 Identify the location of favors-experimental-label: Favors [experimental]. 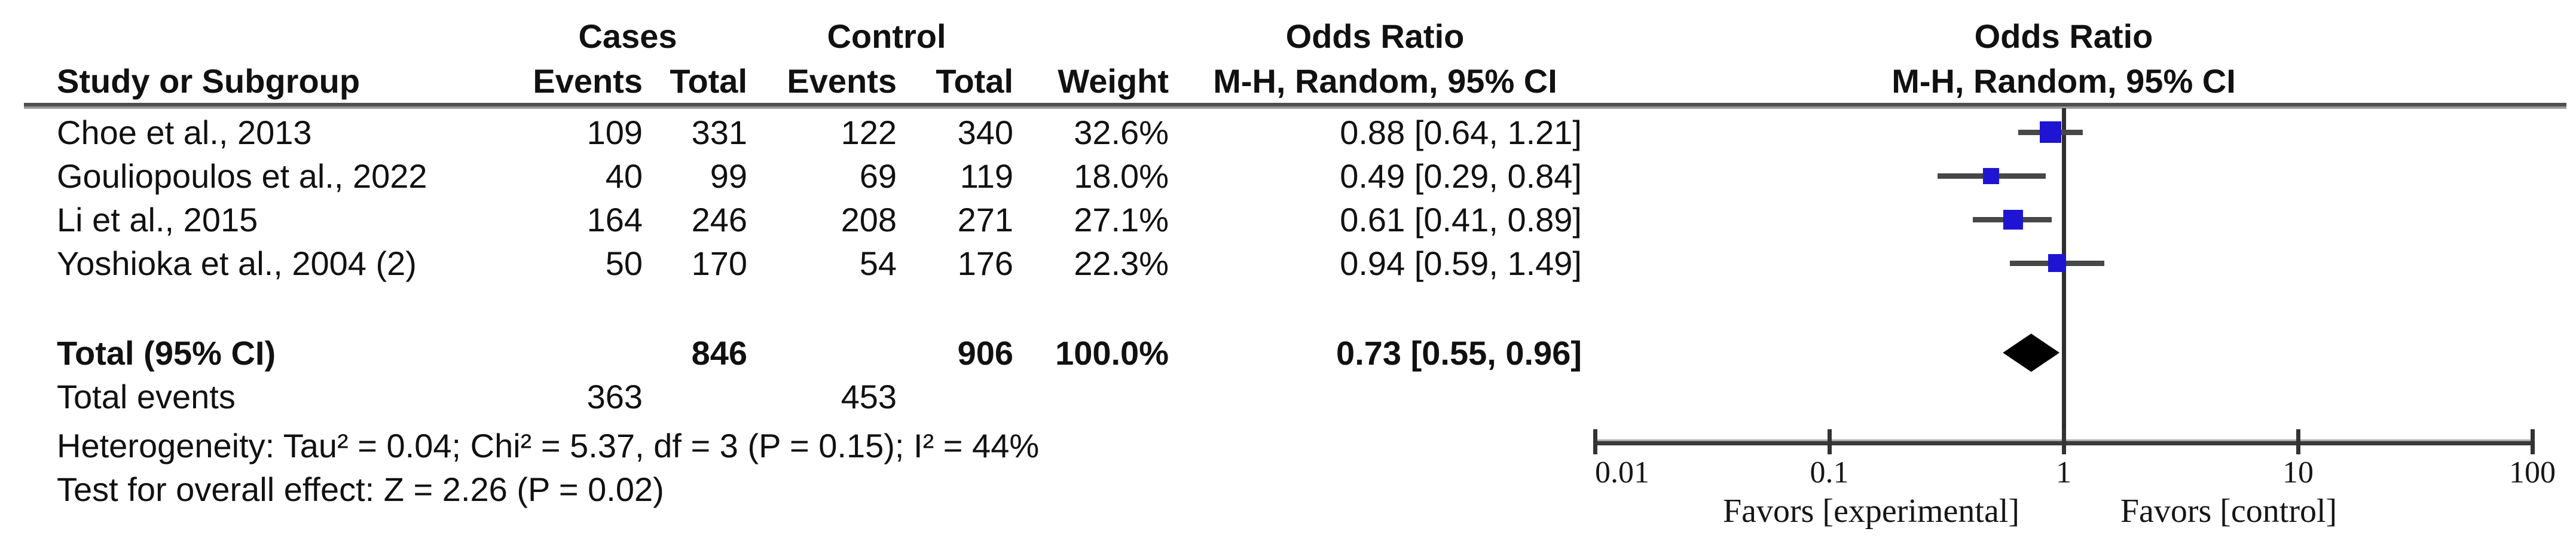
(1871, 511).